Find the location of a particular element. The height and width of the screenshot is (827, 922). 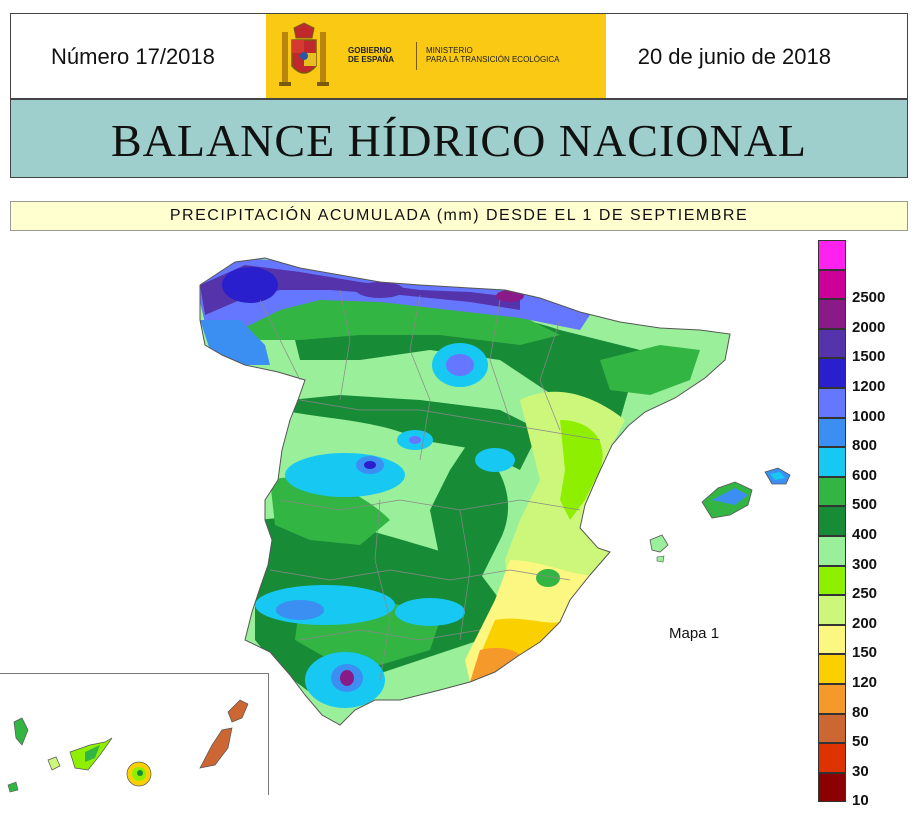

legend-label: 2000 is located at coordinates (869, 327).